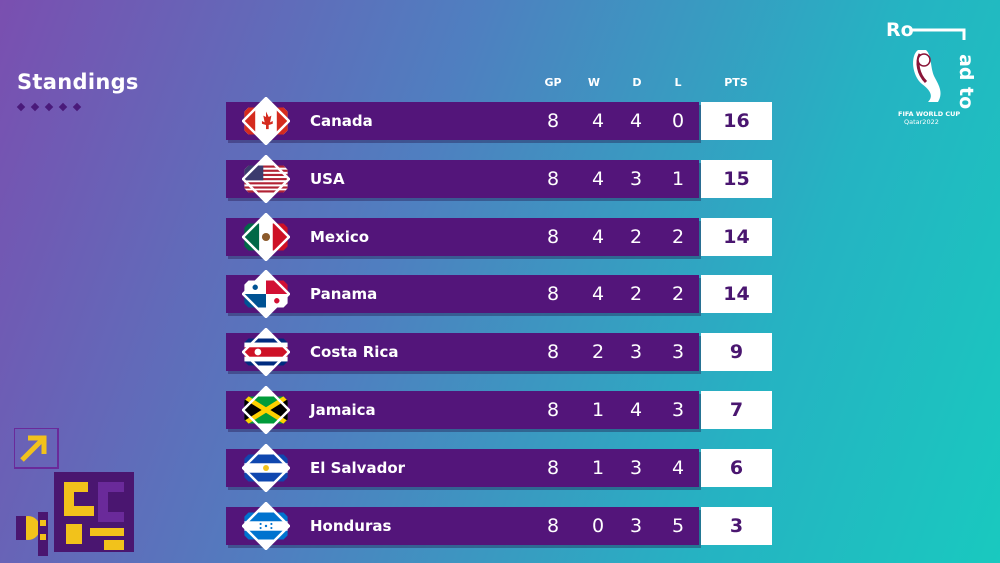 Image resolution: width=1000 pixels, height=563 pixels. What do you see at coordinates (678, 525) in the screenshot?
I see `stat-l: 5` at bounding box center [678, 525].